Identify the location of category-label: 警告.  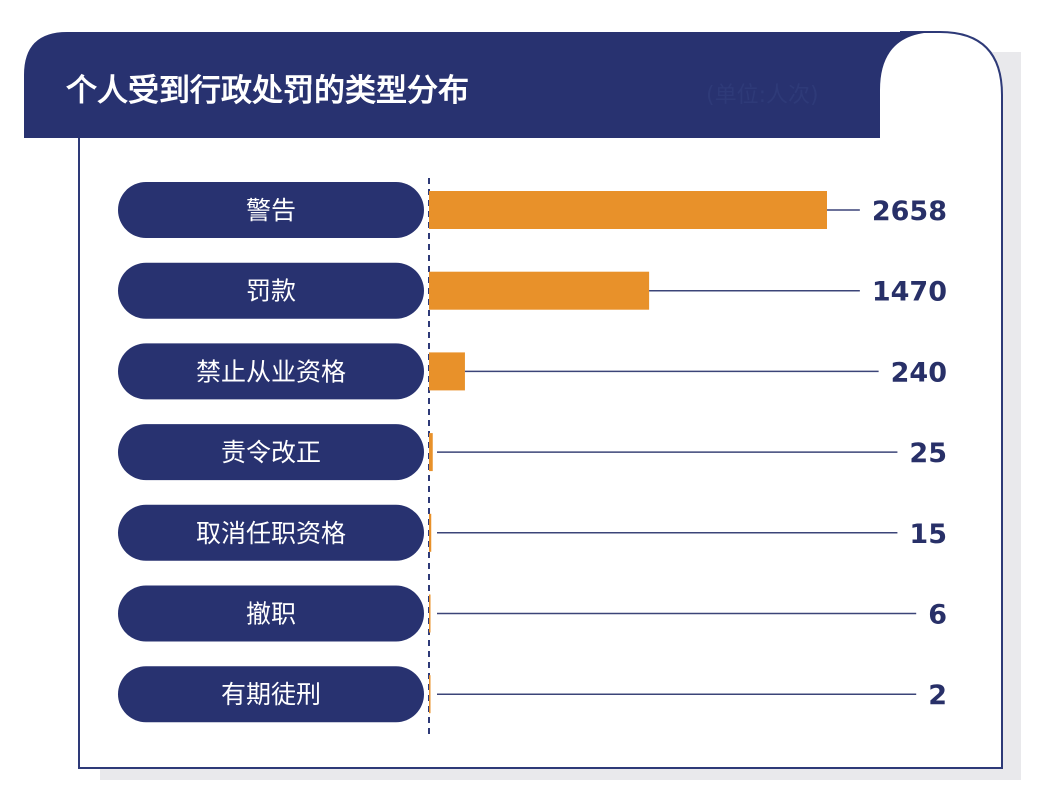
(271, 210).